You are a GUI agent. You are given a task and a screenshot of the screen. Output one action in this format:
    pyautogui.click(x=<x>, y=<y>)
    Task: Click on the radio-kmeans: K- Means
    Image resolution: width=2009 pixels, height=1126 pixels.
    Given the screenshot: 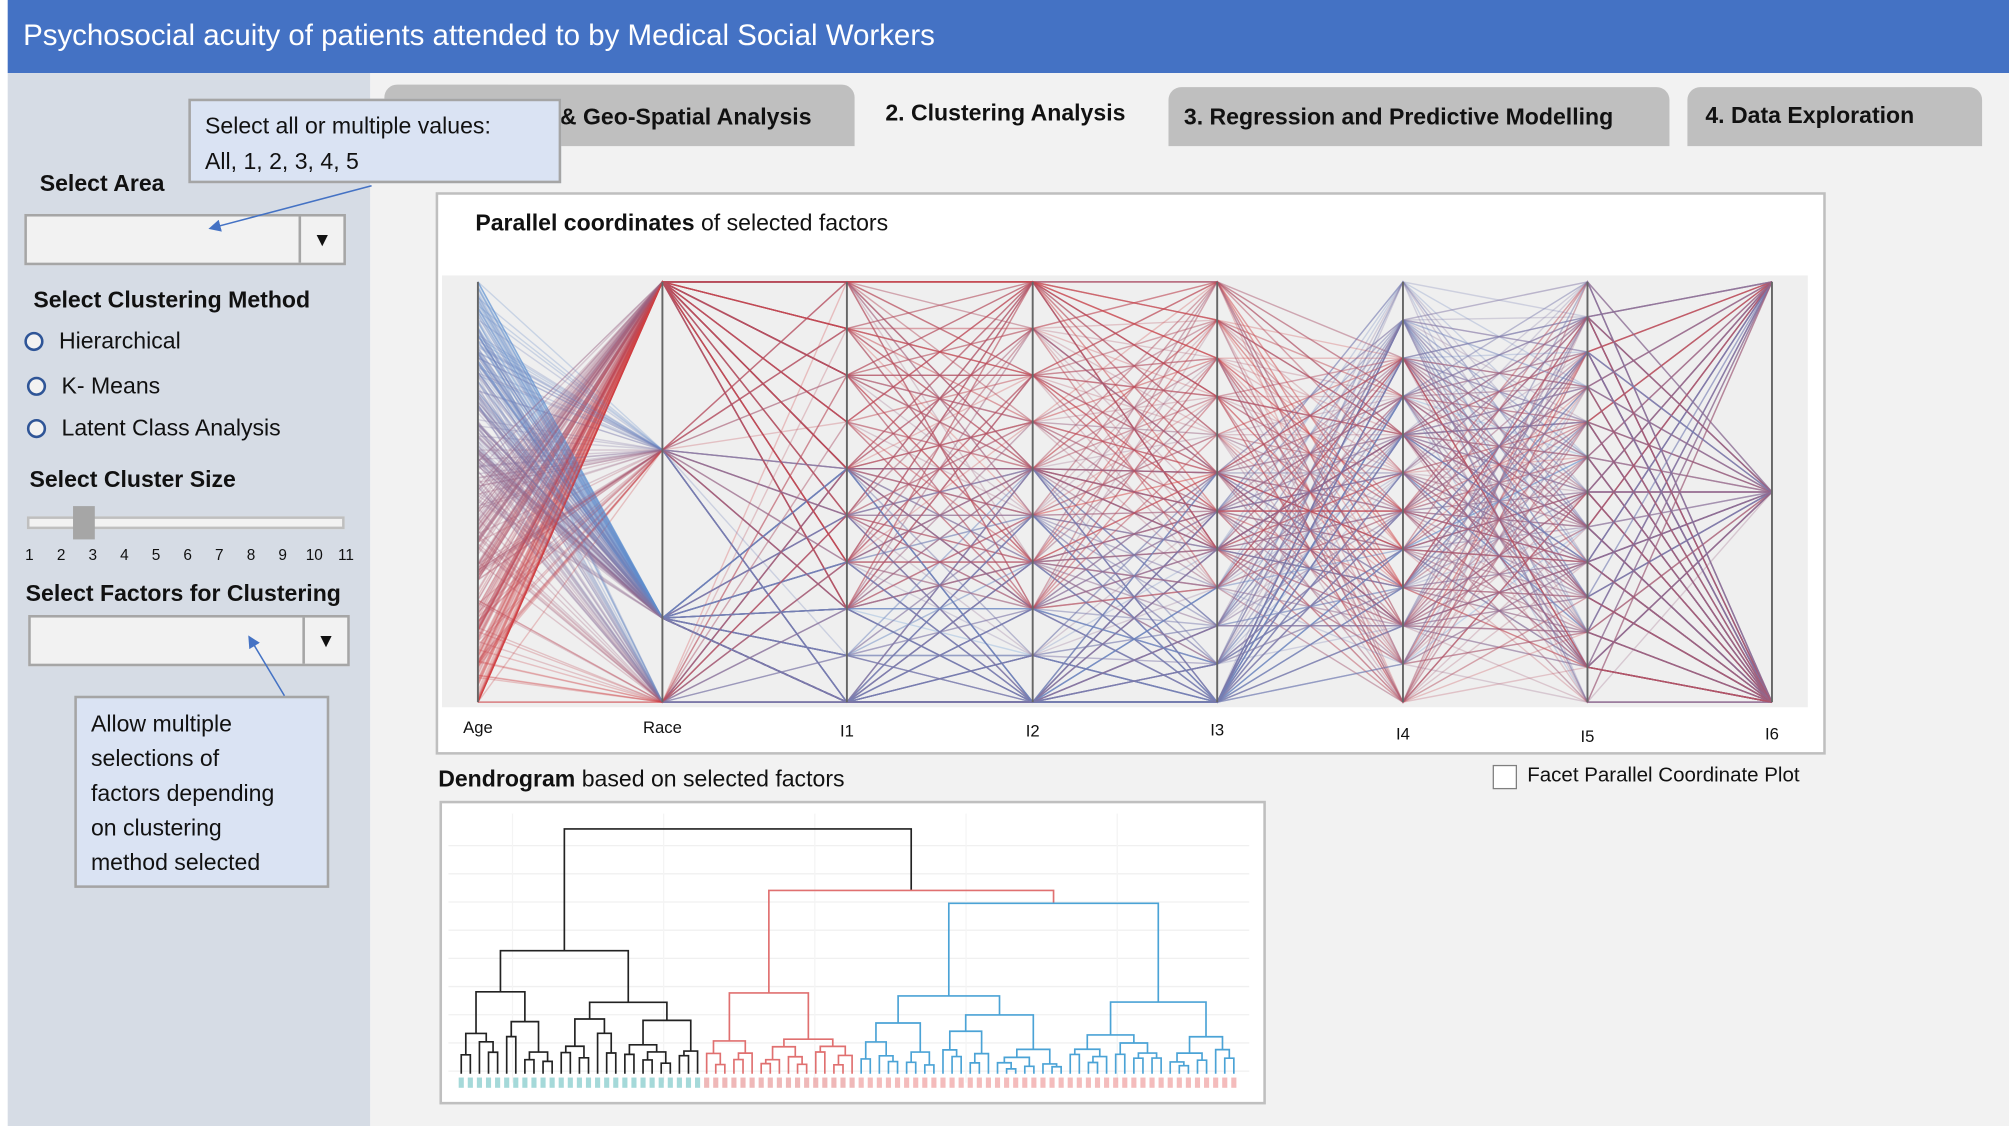 What is the action you would take?
    pyautogui.click(x=93, y=386)
    